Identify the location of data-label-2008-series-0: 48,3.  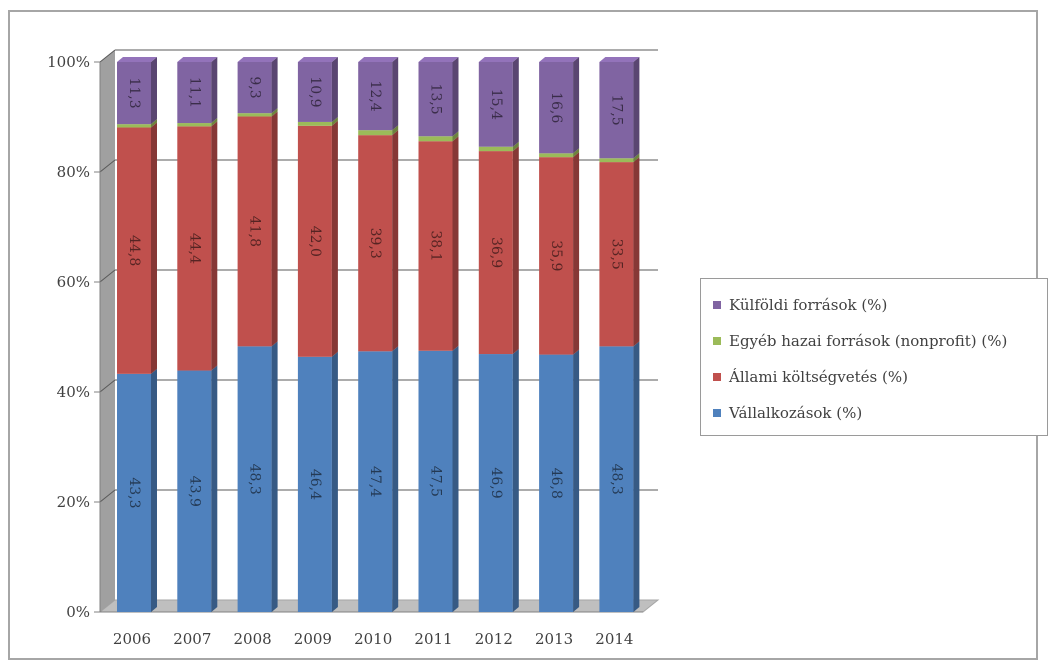
(255, 479).